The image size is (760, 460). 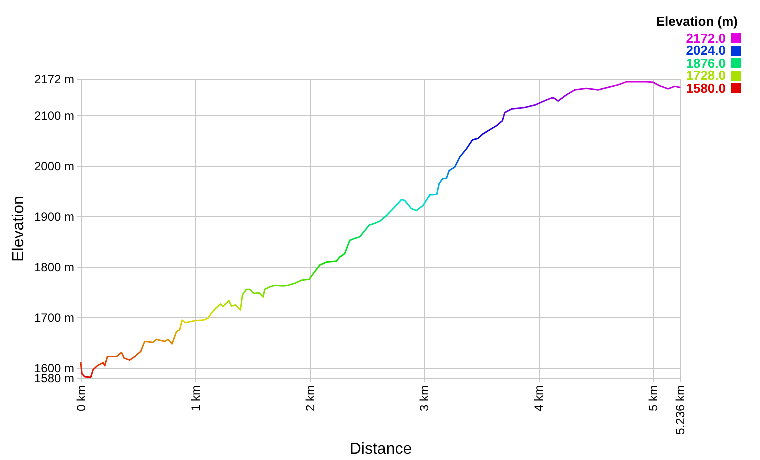 What do you see at coordinates (54, 166) in the screenshot?
I see `y-tick-label: 2000 m` at bounding box center [54, 166].